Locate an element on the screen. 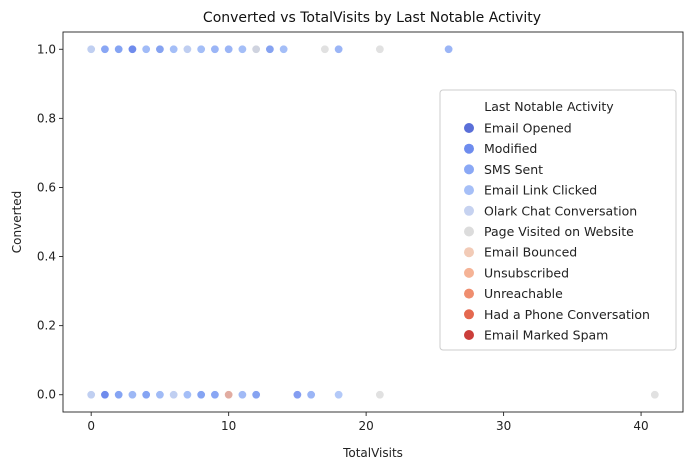 This screenshot has height=468, width=691. legend-title: Last Notable Activity is located at coordinates (549, 106).